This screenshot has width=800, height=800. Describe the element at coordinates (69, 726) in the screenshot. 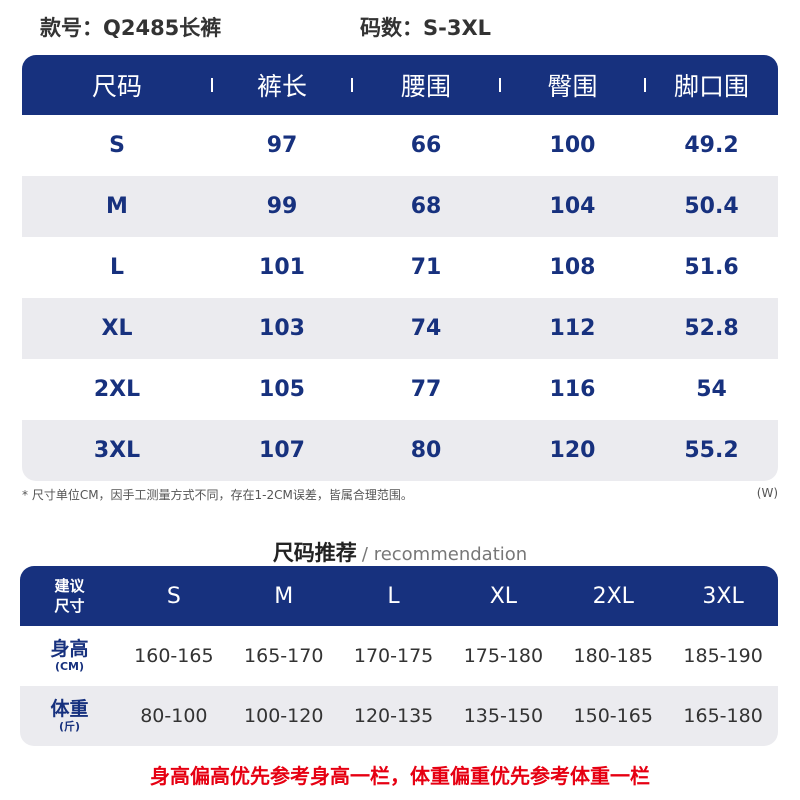

I see `weight-unit: (斤)` at that location.